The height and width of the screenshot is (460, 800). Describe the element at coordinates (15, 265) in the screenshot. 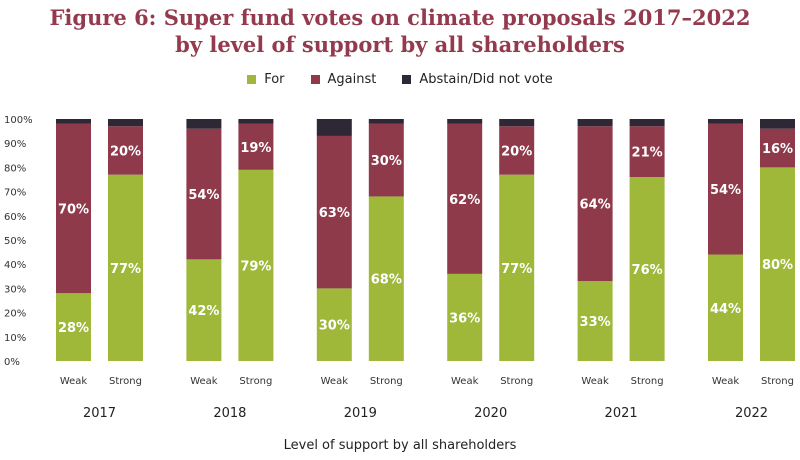

I see `y-tick-label: 40%` at that location.